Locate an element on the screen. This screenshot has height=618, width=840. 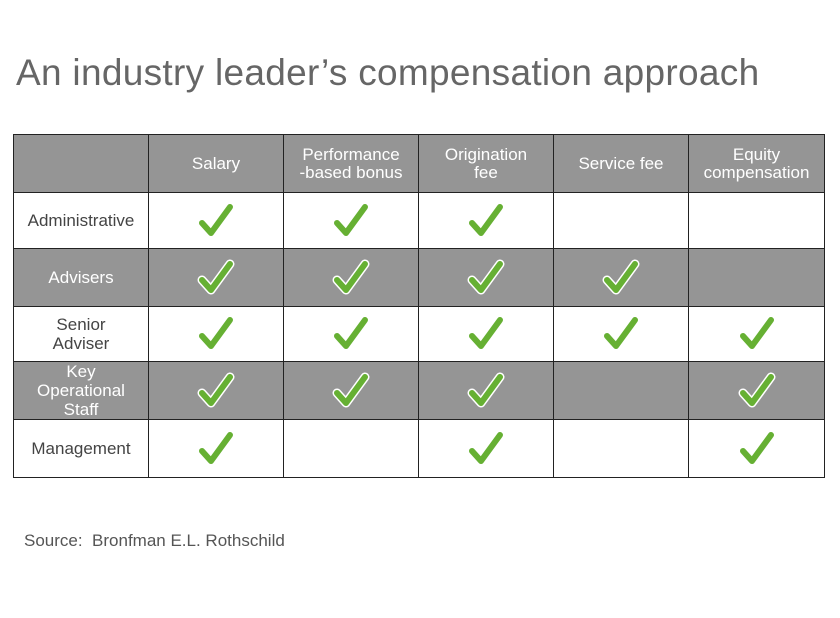
row-header-label: Operational is located at coordinates (81, 390).